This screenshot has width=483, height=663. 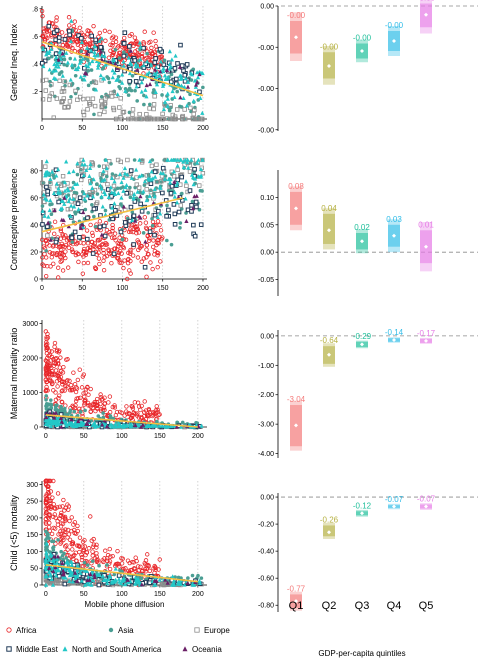 I want to click on y-axis-label: Contraceptive prevalence, so click(x=14, y=219).